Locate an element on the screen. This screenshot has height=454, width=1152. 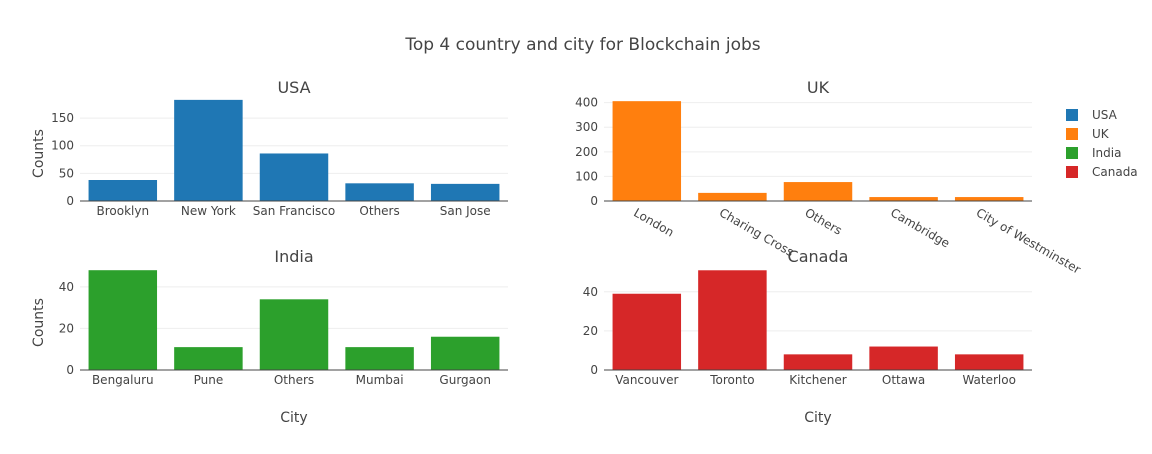
x-tick-label: Mumbai is located at coordinates (380, 380).